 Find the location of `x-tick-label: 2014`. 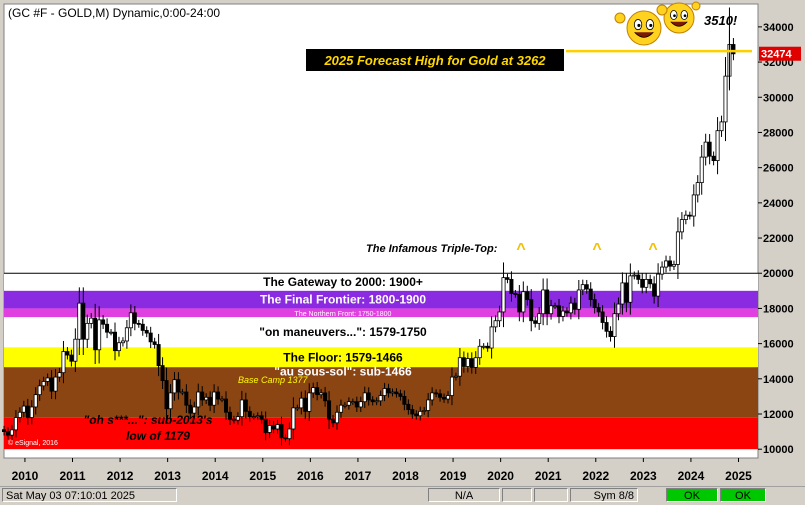

x-tick-label: 2014 is located at coordinates (215, 476).